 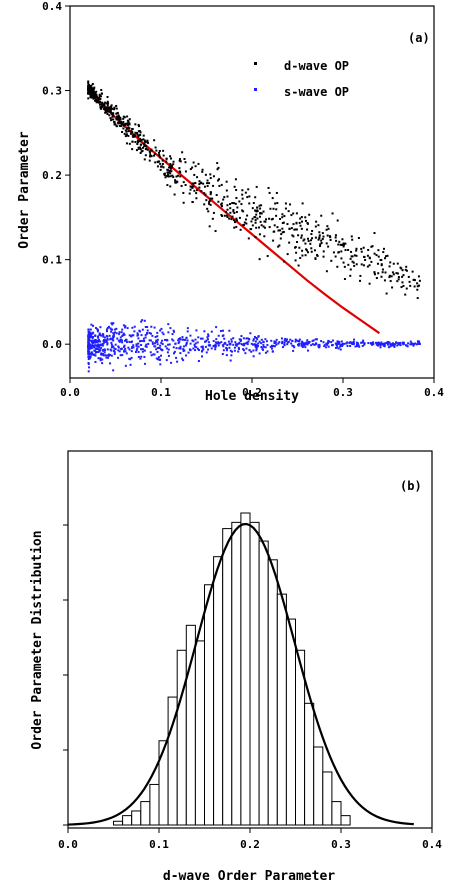 I want to click on legend-label-s-wave: s-wave OP, so click(x=316, y=92).